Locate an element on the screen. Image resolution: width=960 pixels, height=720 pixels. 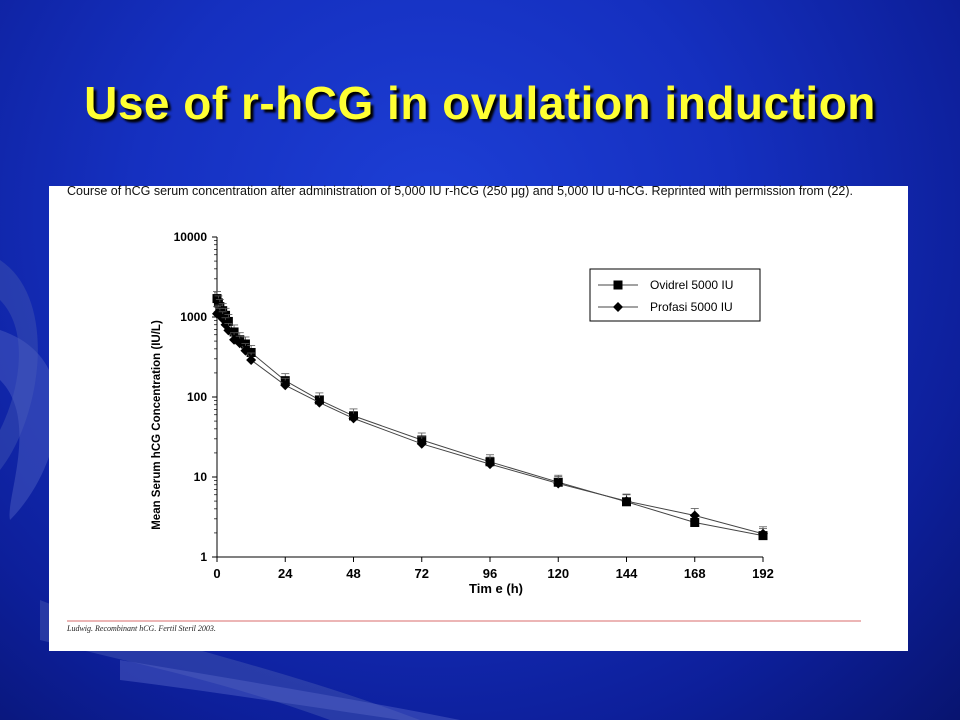
x-tick-label: 24 is located at coordinates (285, 573).